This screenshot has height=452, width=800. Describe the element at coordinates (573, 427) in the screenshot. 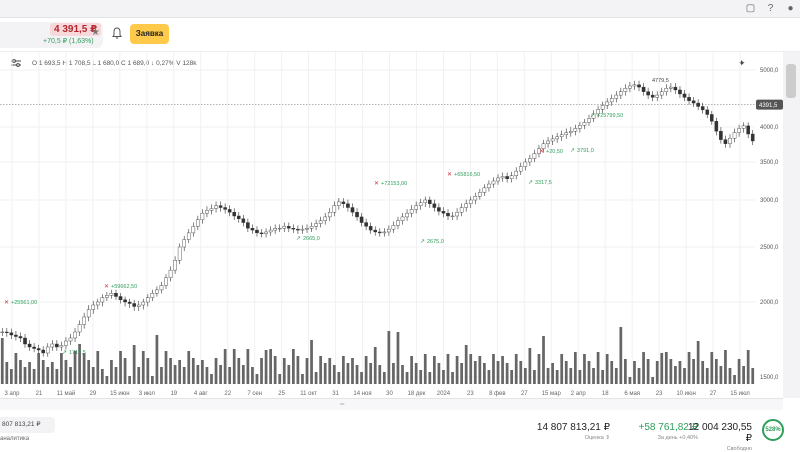

I see `valuation-value: 14 807 813,21 ₽` at that location.